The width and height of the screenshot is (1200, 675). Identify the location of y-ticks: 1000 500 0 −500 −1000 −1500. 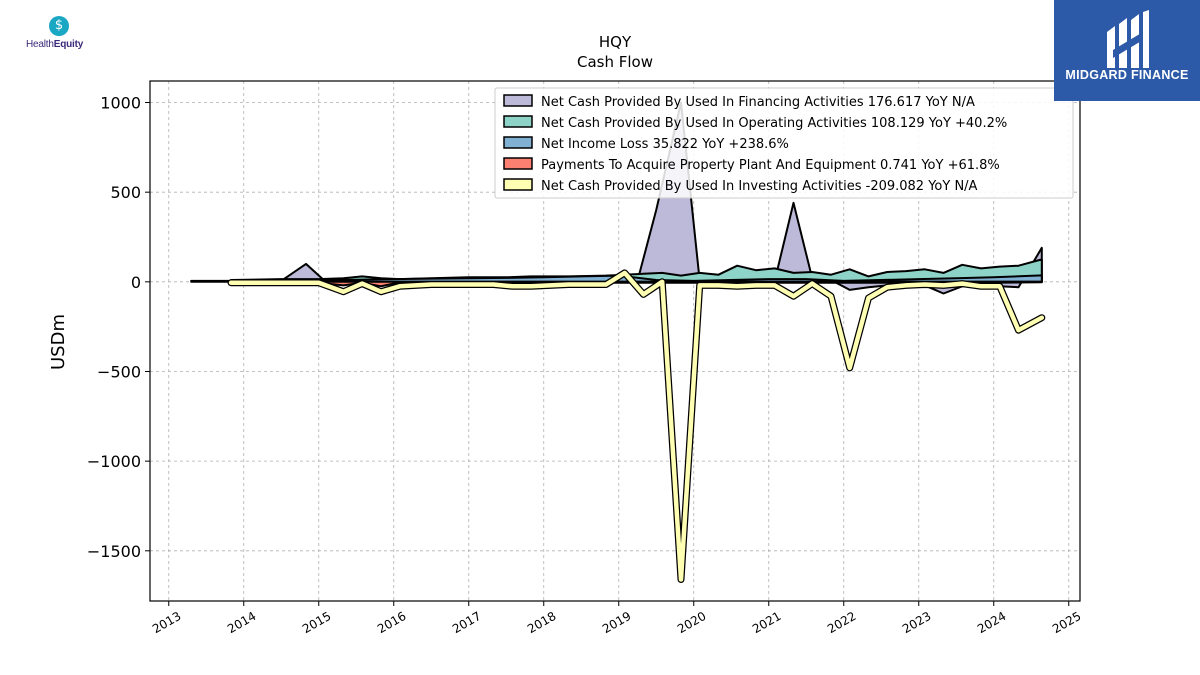
(118, 327).